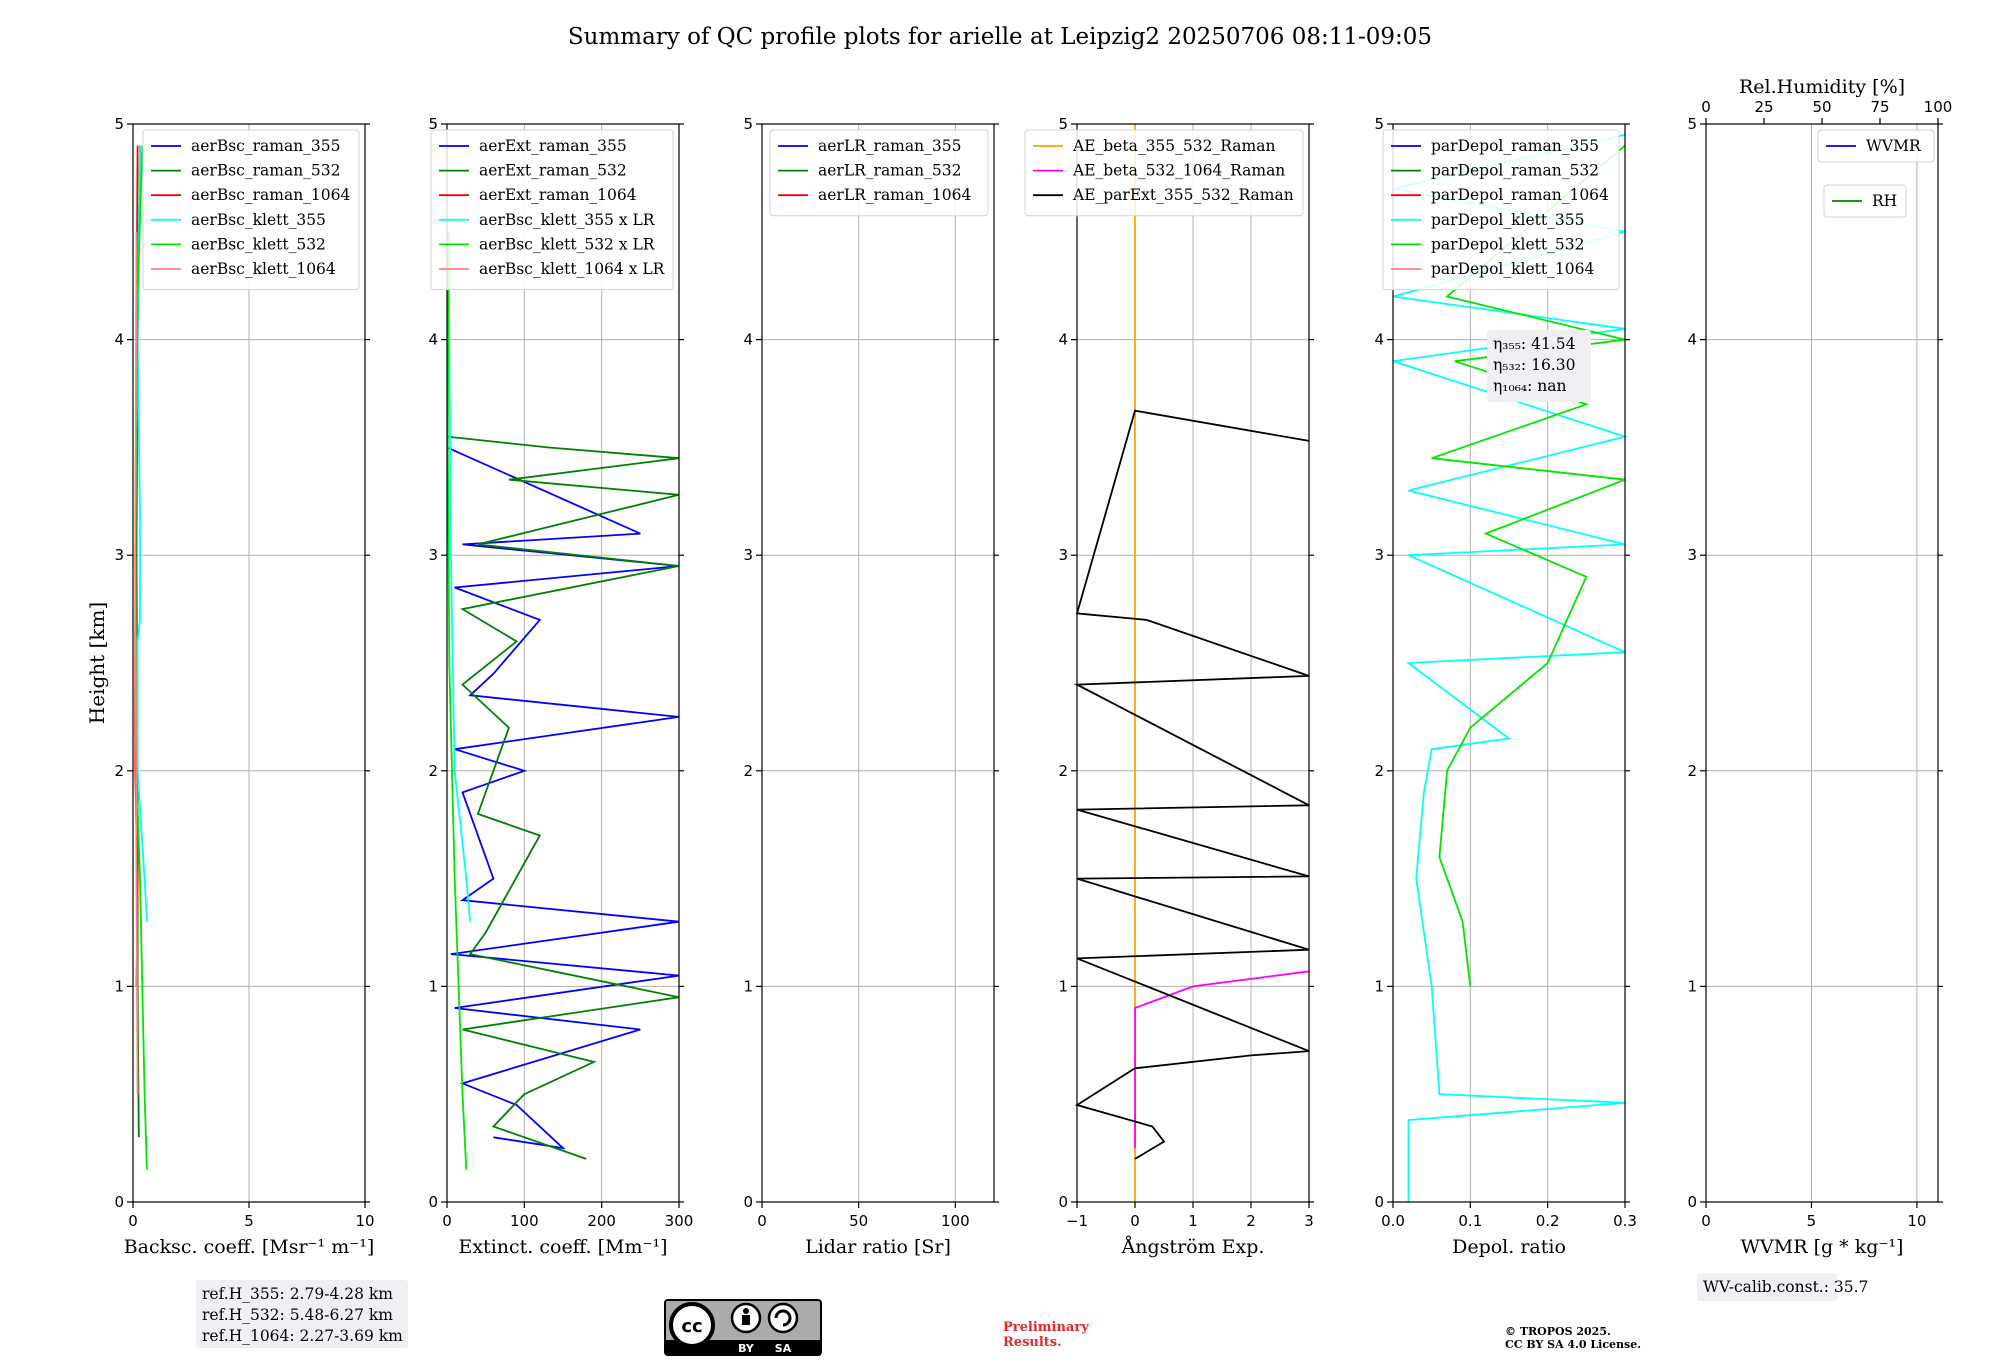  I want to click on annotation-text: η₃₅₅: 41.54, so click(1534, 344).